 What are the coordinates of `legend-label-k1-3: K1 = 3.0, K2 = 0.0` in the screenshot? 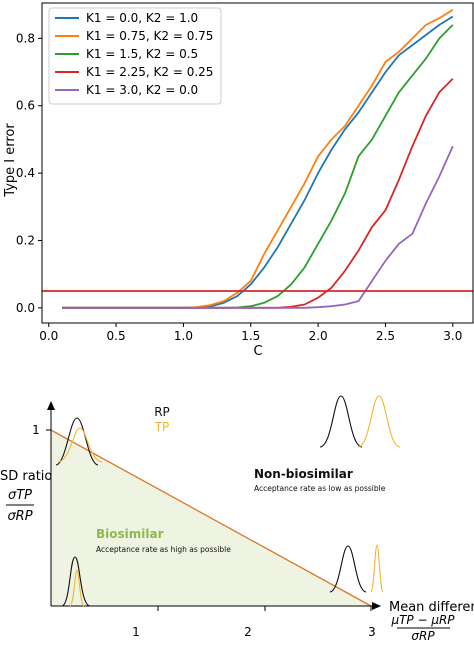 It's located at (142, 90).